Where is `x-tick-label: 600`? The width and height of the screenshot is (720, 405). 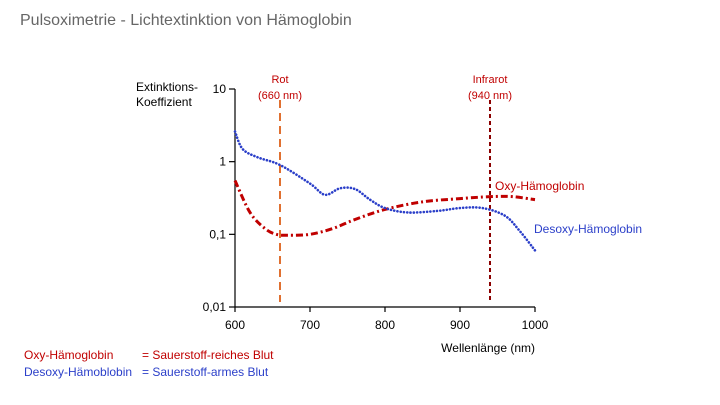 x-tick-label: 600 is located at coordinates (235, 325).